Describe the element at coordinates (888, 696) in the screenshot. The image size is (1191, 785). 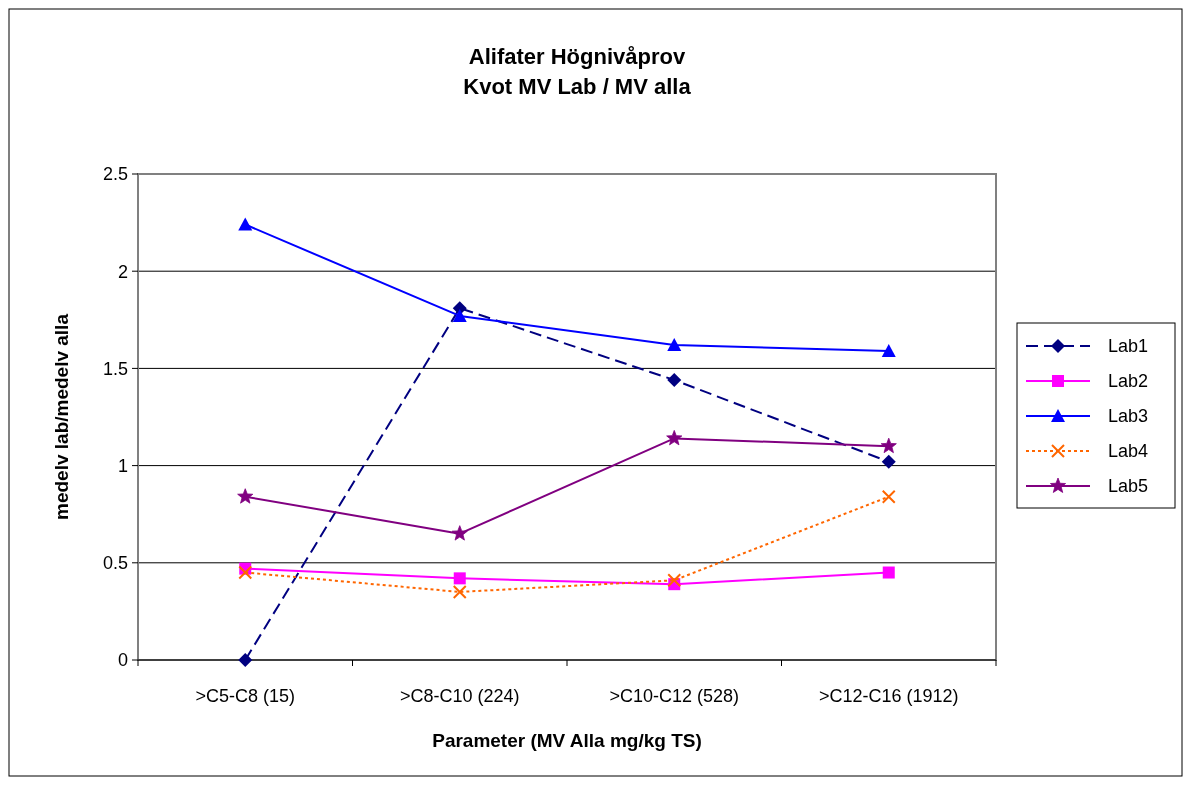
I see `x-tick-label: >C12-C16 (1912)` at that location.